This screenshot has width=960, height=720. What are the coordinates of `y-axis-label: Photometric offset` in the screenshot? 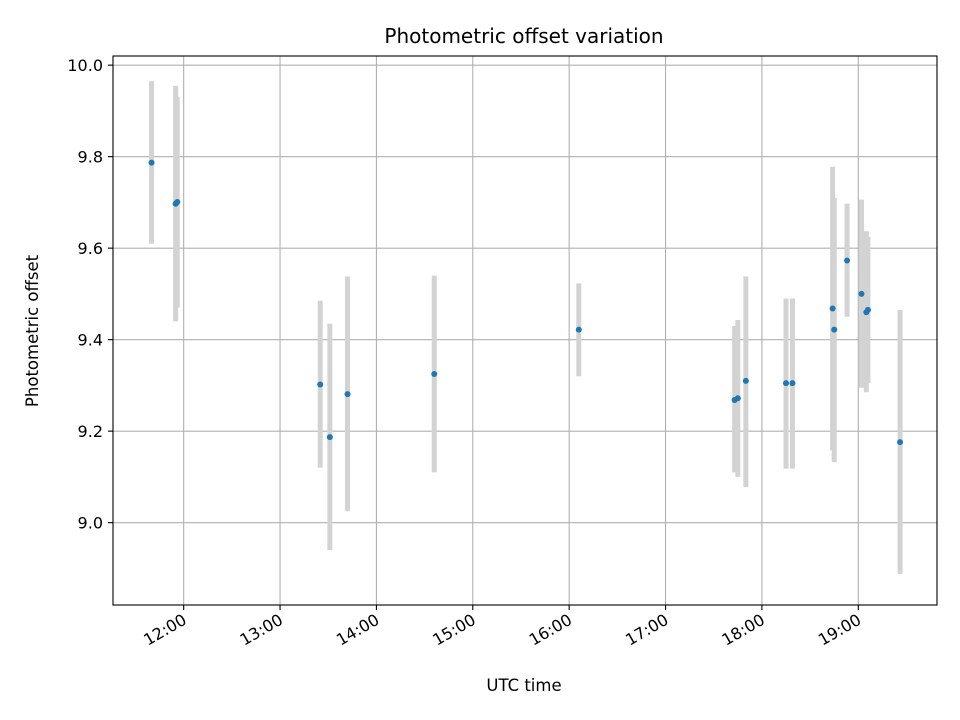 It's located at (32, 330).